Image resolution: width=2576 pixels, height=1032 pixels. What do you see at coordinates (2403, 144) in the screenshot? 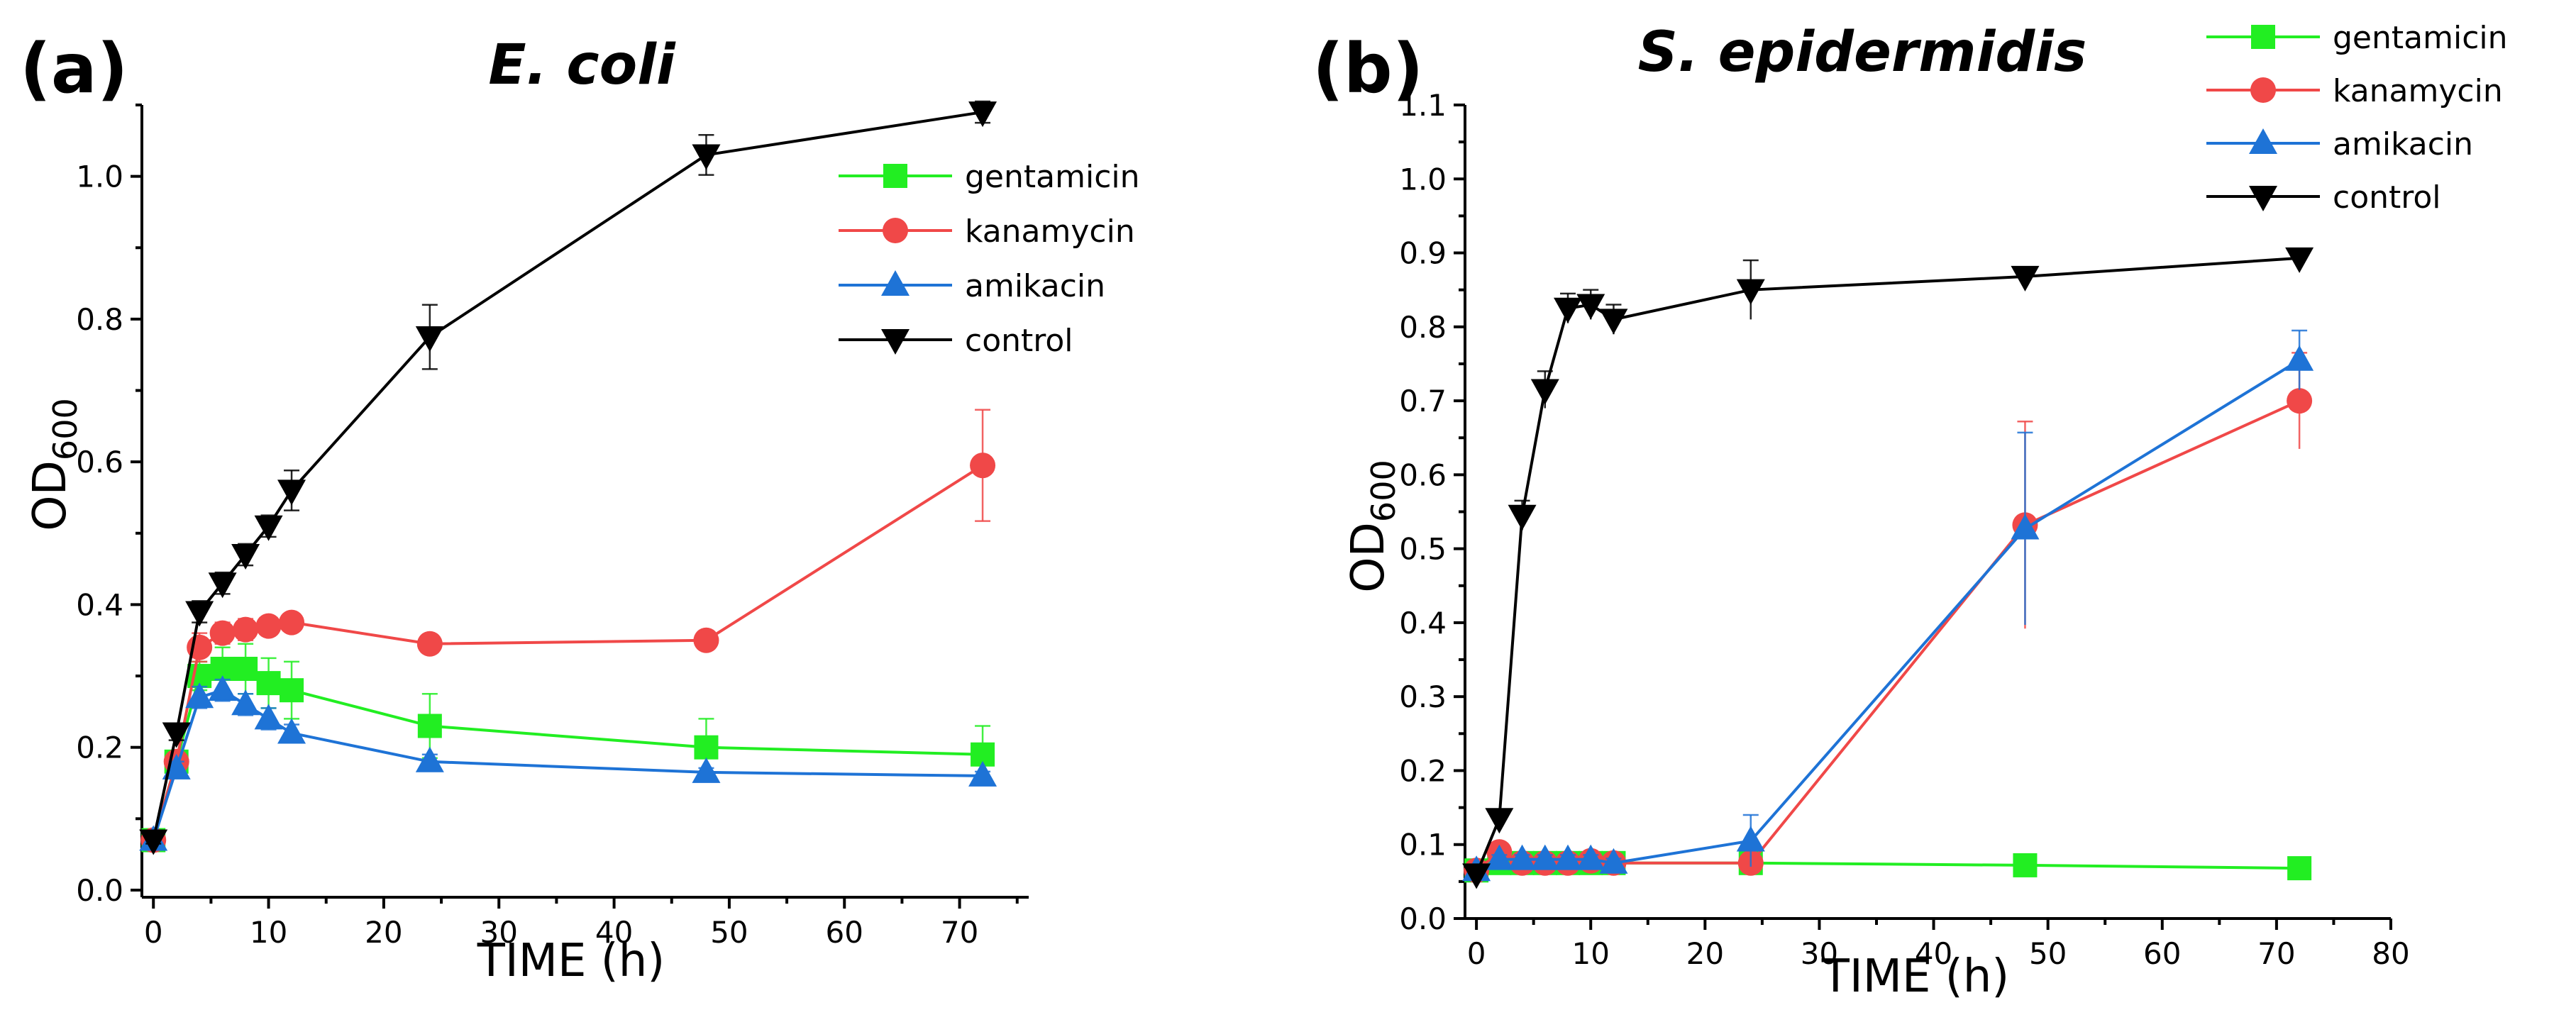
I see `panel-b-legend-label-amikacin: amikacin` at bounding box center [2403, 144].